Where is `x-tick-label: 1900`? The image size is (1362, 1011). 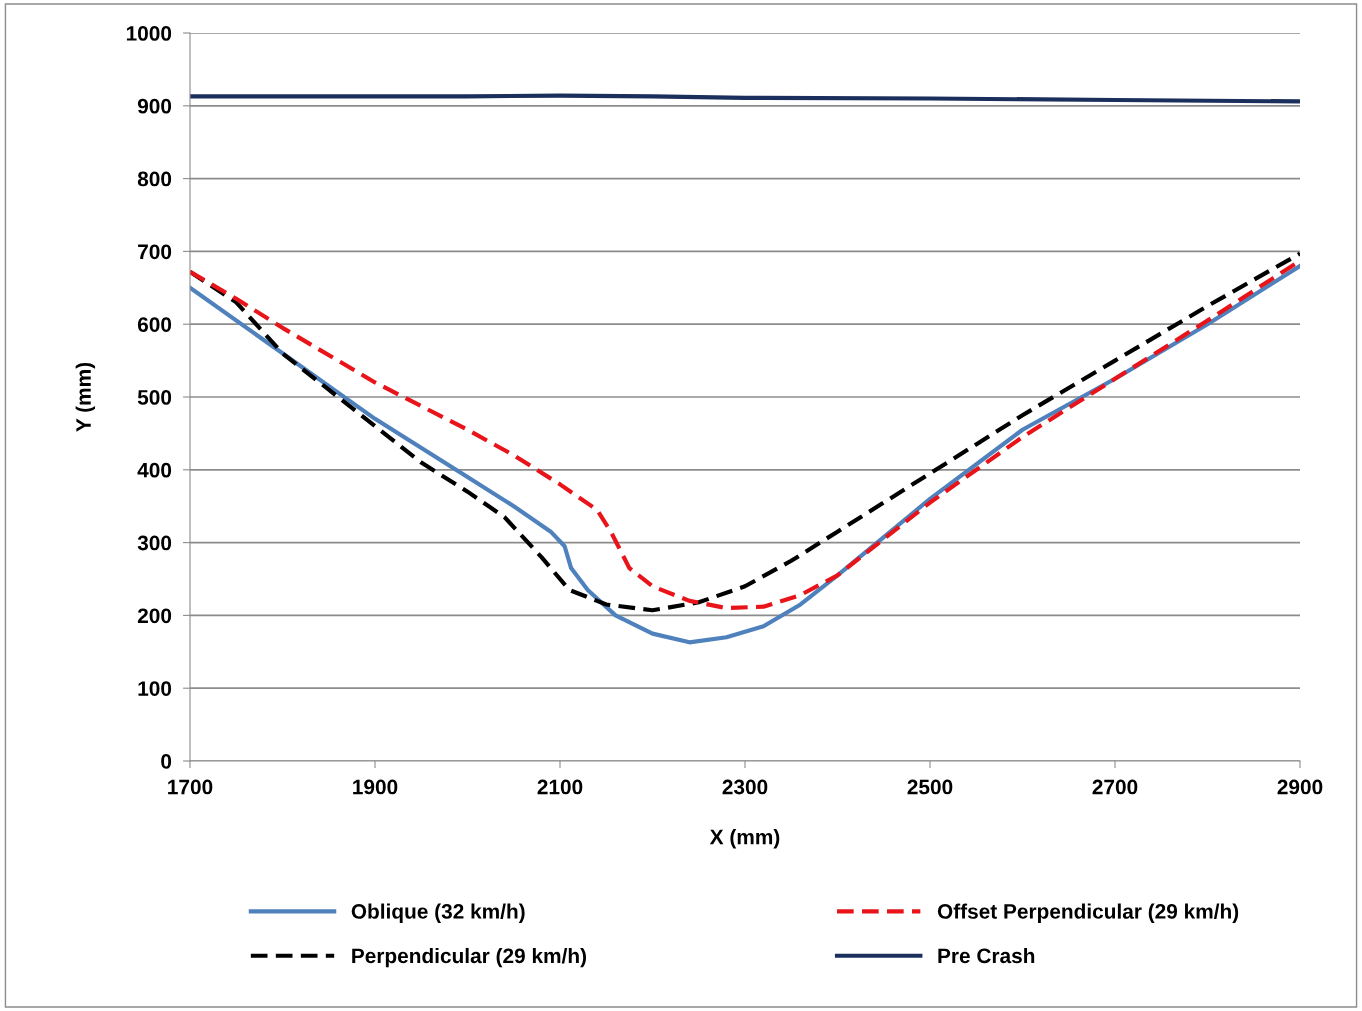
x-tick-label: 1900 is located at coordinates (375, 787).